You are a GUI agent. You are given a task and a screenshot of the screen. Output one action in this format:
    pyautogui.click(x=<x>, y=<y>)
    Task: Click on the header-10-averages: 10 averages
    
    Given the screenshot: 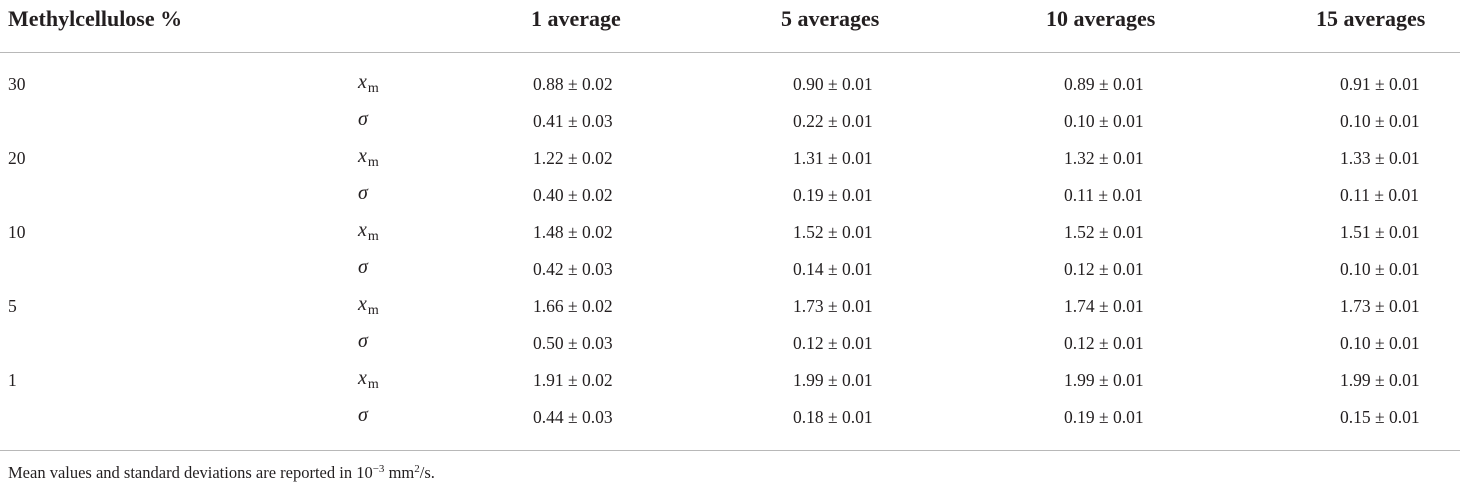 What is the action you would take?
    pyautogui.click(x=1101, y=18)
    